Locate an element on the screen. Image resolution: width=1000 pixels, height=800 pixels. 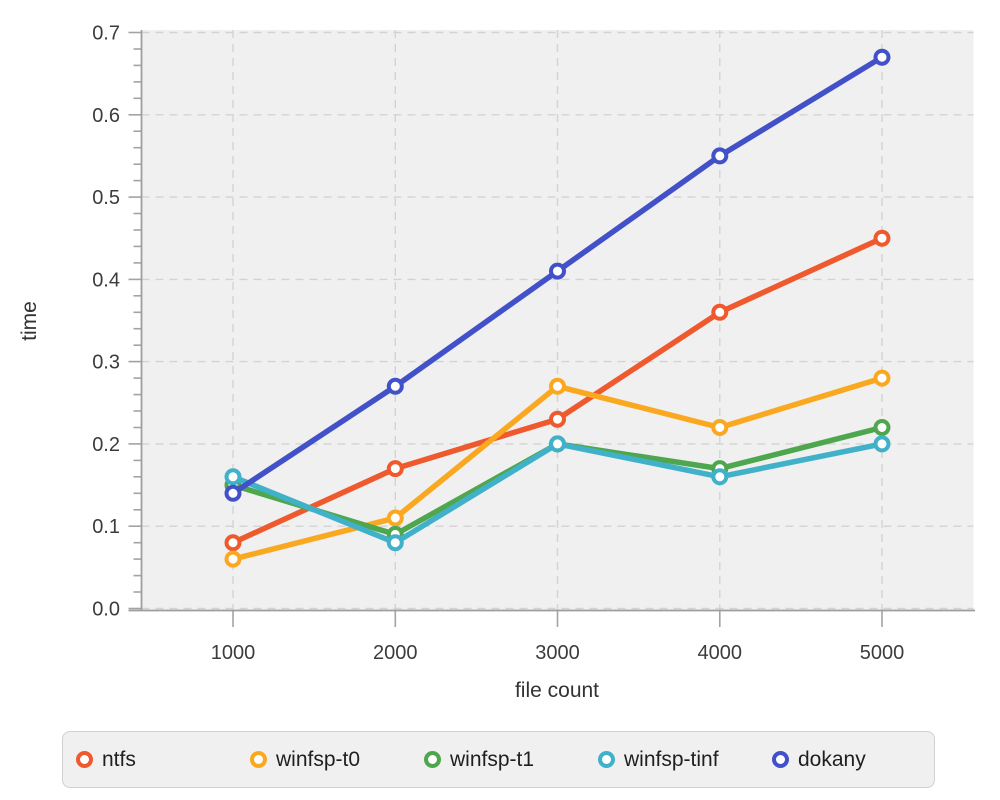
legend-item-dokany: dokany is located at coordinates (819, 760).